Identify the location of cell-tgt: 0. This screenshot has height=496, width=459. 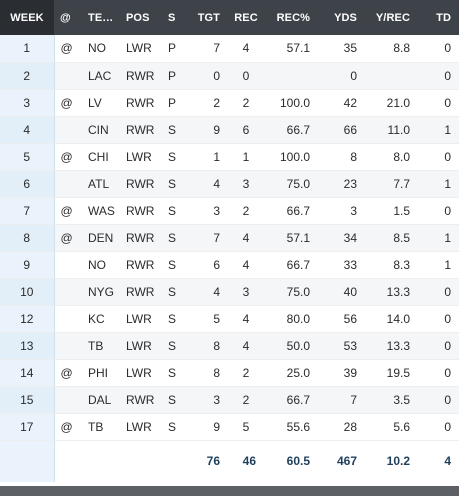
(209, 76).